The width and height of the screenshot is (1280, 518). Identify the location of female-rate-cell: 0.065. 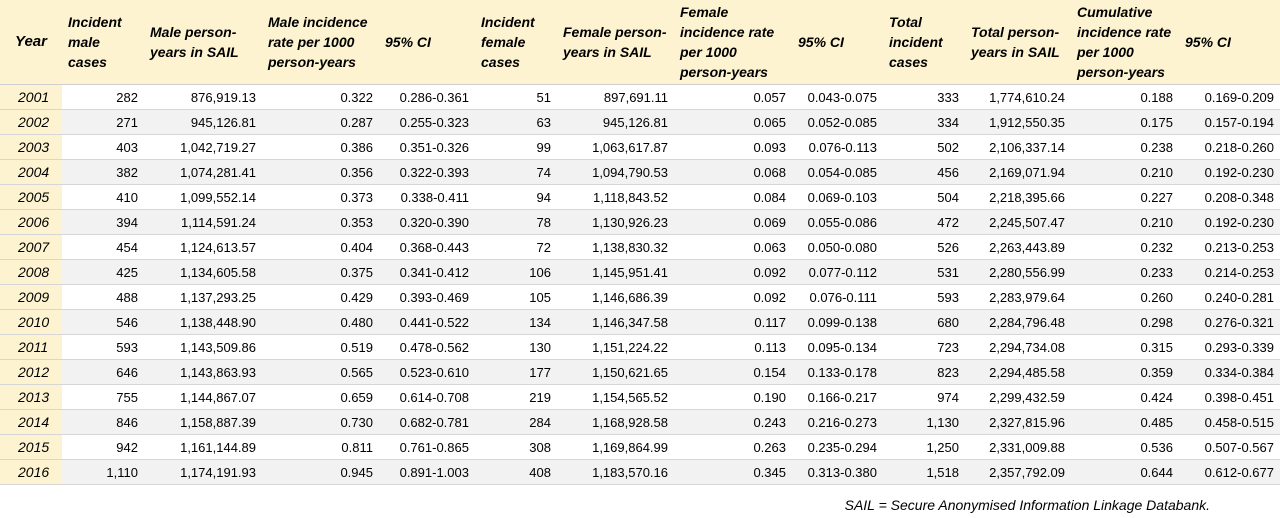
(733, 122).